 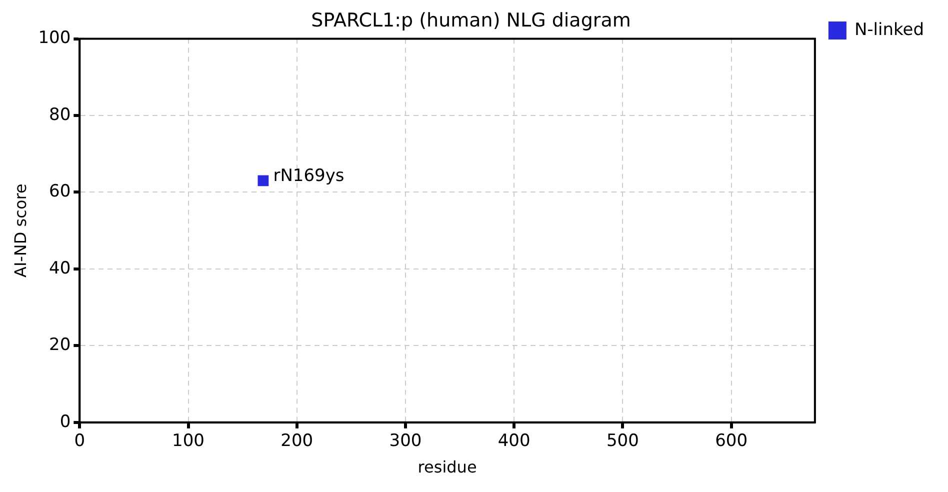 What do you see at coordinates (622, 441) in the screenshot?
I see `x-tick-label: 500` at bounding box center [622, 441].